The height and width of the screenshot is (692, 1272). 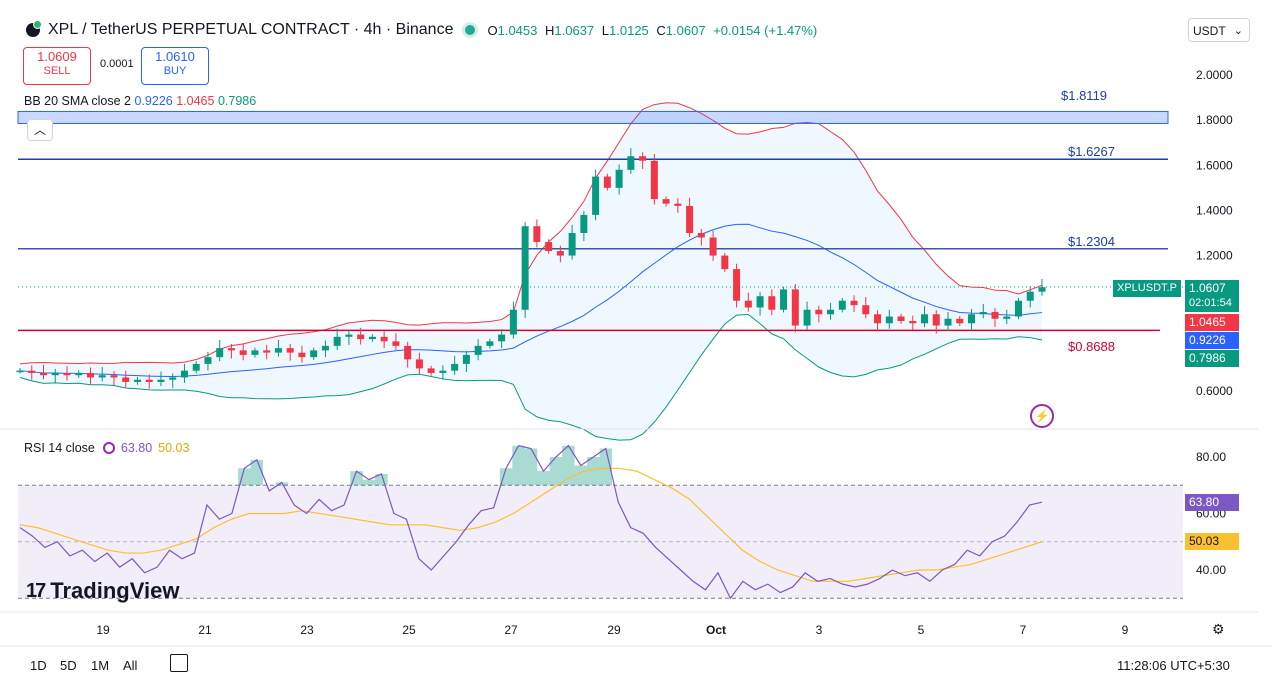 I want to click on rsi-overbought-fill, so click(x=425, y=465).